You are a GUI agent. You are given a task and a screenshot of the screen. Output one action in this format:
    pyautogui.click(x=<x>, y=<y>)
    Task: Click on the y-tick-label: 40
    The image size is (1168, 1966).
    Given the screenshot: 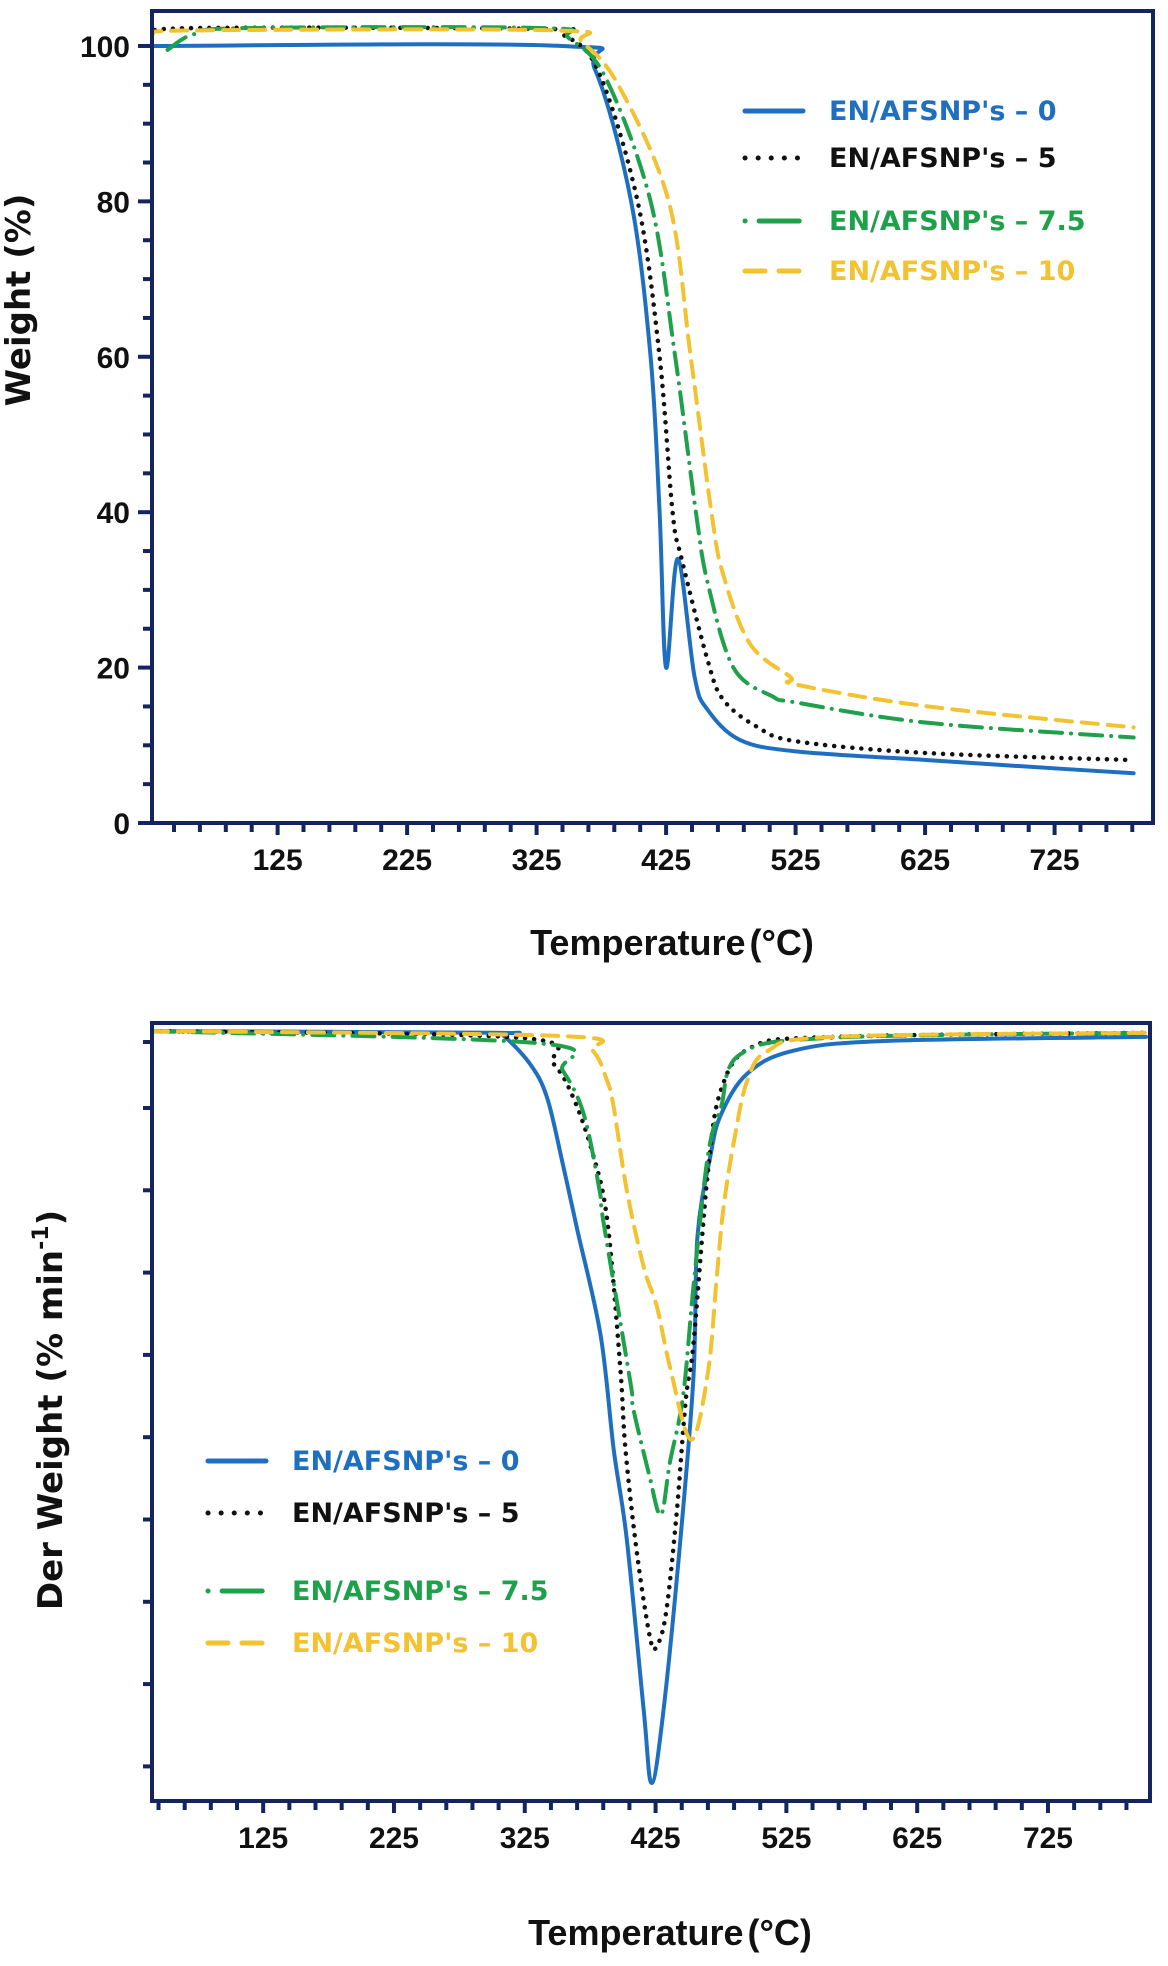 What is the action you would take?
    pyautogui.click(x=113, y=513)
    